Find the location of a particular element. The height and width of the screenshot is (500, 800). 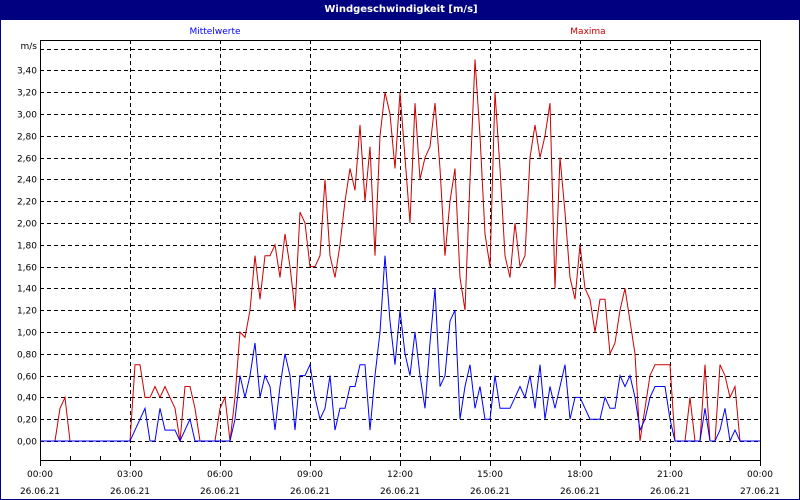

legend-mittelwerte: Mittelwerte is located at coordinates (214, 32).